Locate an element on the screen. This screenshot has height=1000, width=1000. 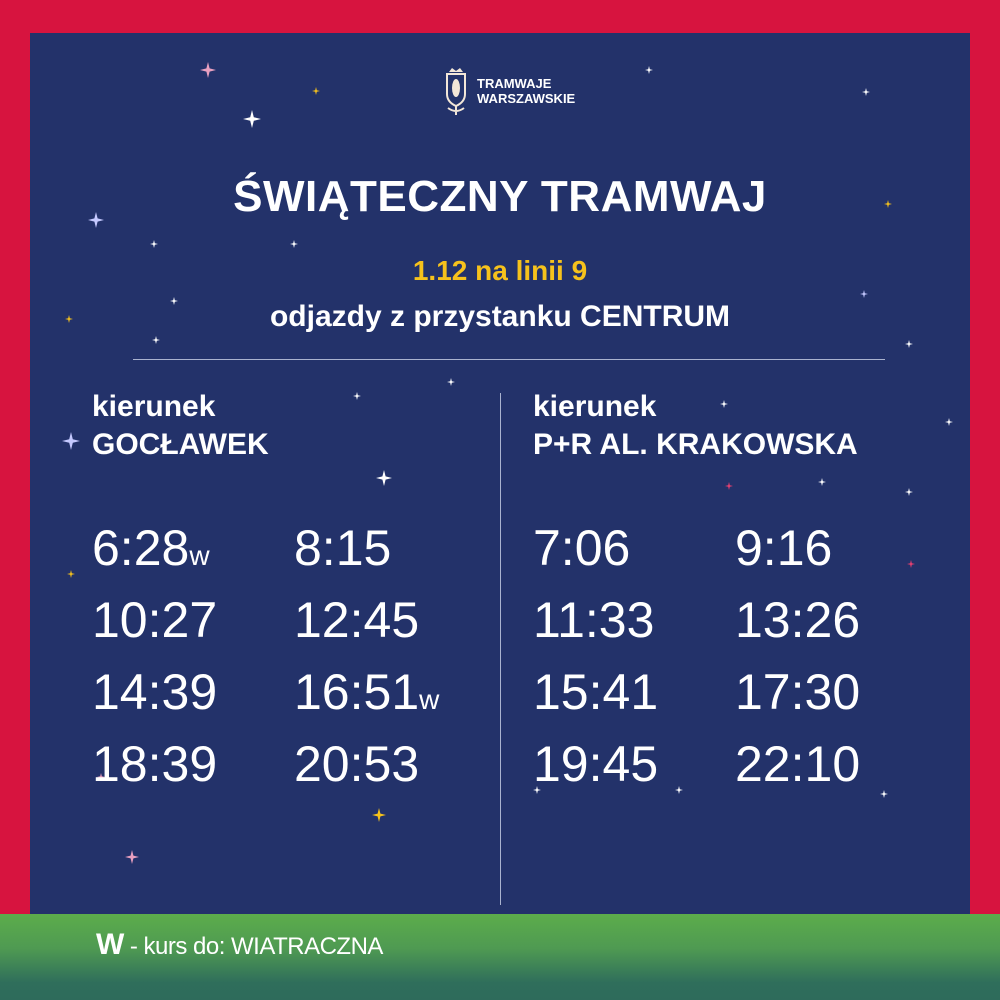
departure-time: 11:33 is located at coordinates (634, 624).